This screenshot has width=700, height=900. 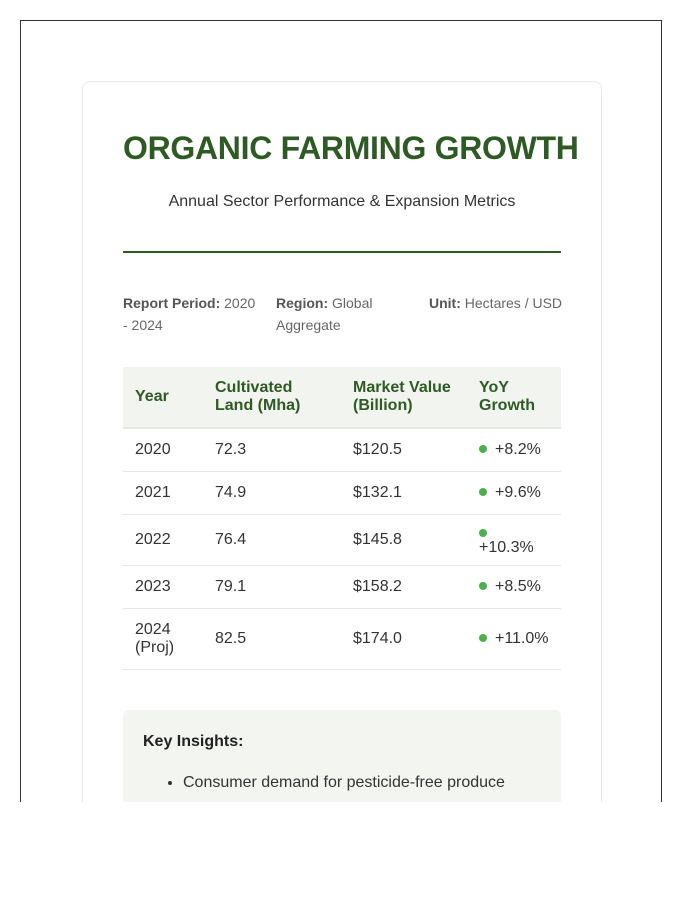 I want to click on table-row: 2021 74.9 $132.1 +9.6%, so click(x=342, y=493).